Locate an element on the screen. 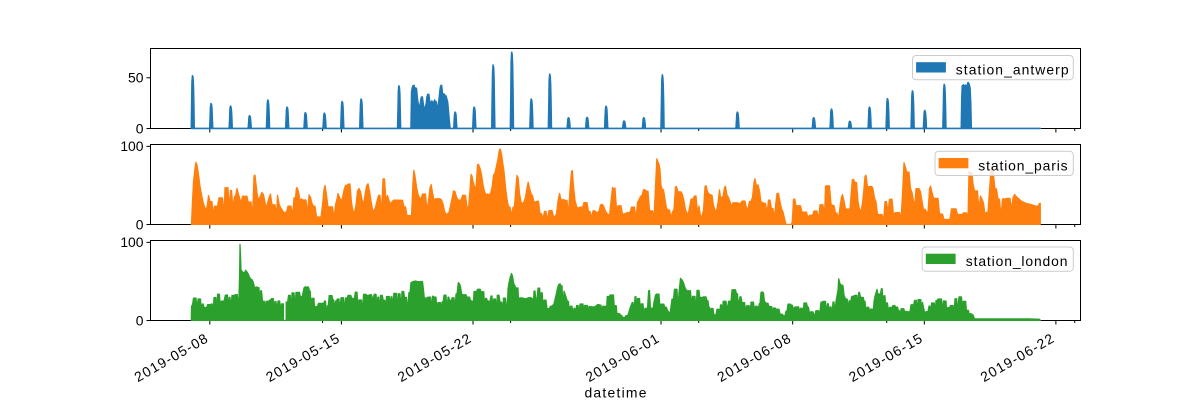 This screenshot has height=400, width=1200. svg-text: 50 is located at coordinates (136, 78).